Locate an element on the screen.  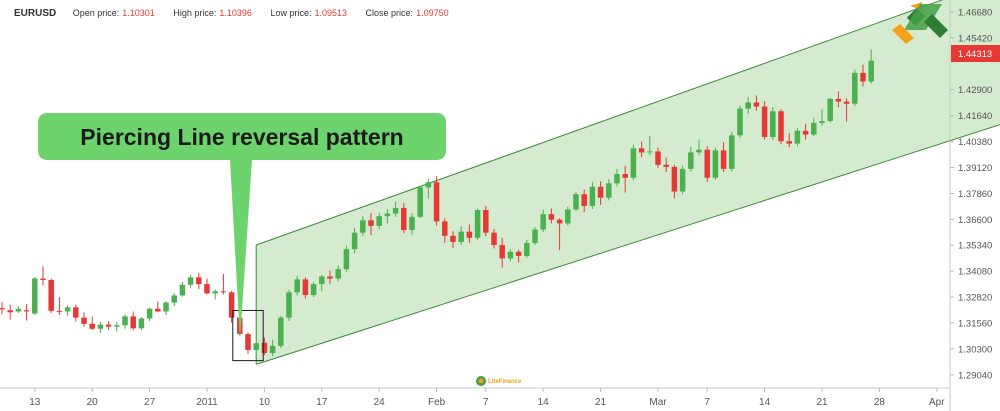
x-tick-label: 20 is located at coordinates (93, 402).